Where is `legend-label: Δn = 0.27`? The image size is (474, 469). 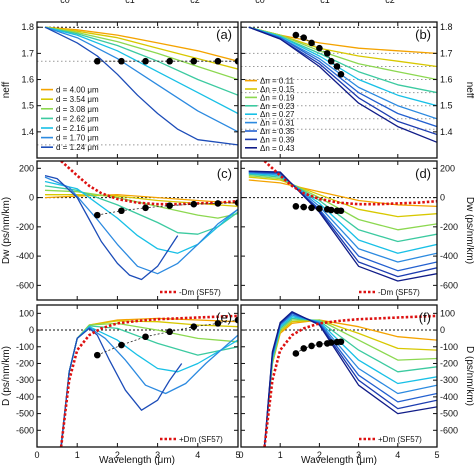 legend-label: Δn = 0.27 is located at coordinates (277, 114).